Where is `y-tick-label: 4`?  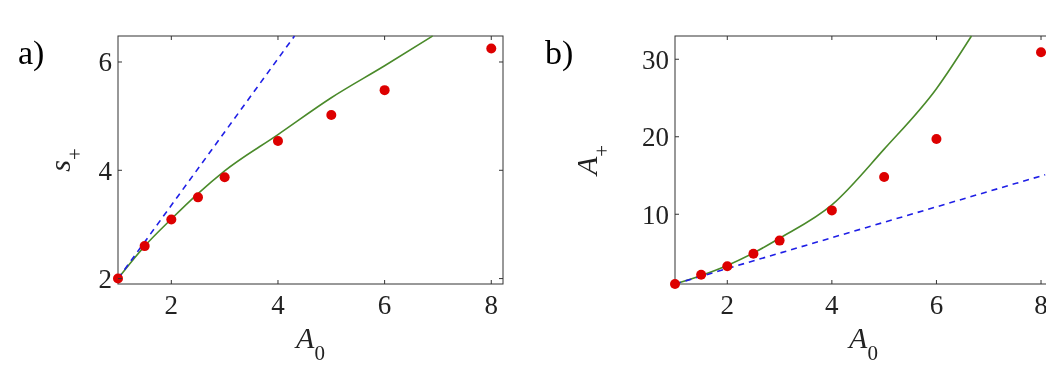 y-tick-label: 4 is located at coordinates (105, 170).